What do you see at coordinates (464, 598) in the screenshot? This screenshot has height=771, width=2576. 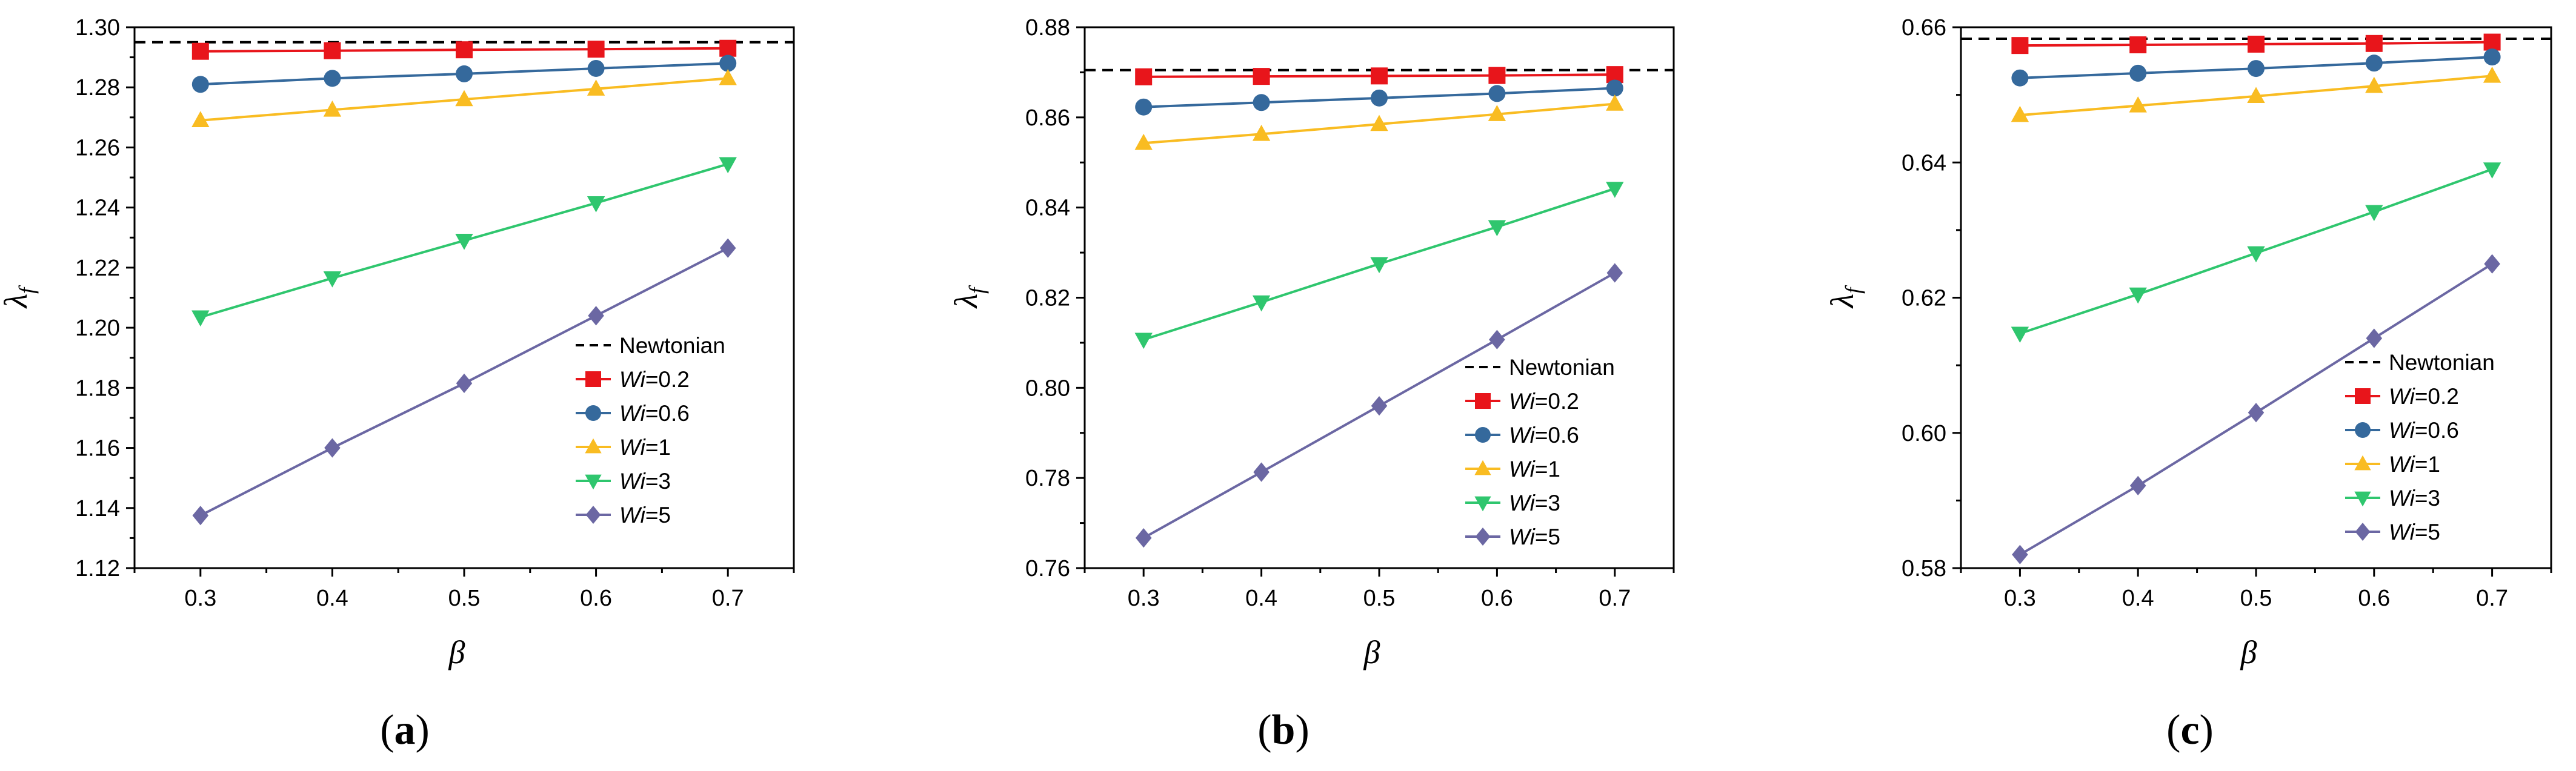 I see `x-tick-label: 0.5` at bounding box center [464, 598].